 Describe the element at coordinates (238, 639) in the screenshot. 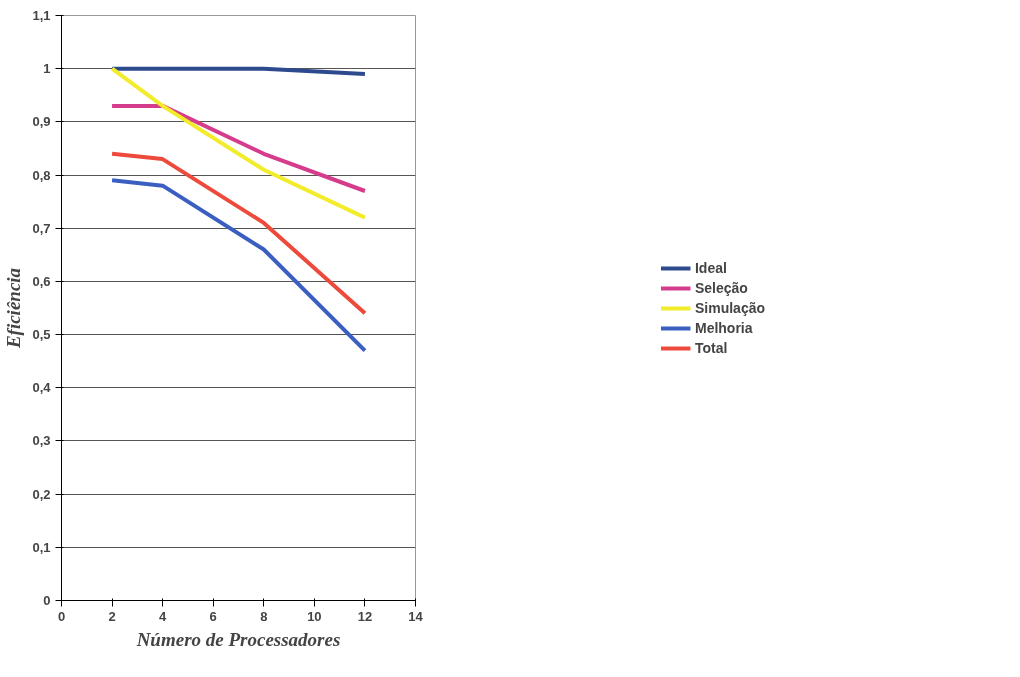

I see `x-axis-title: Número de Processadores` at that location.